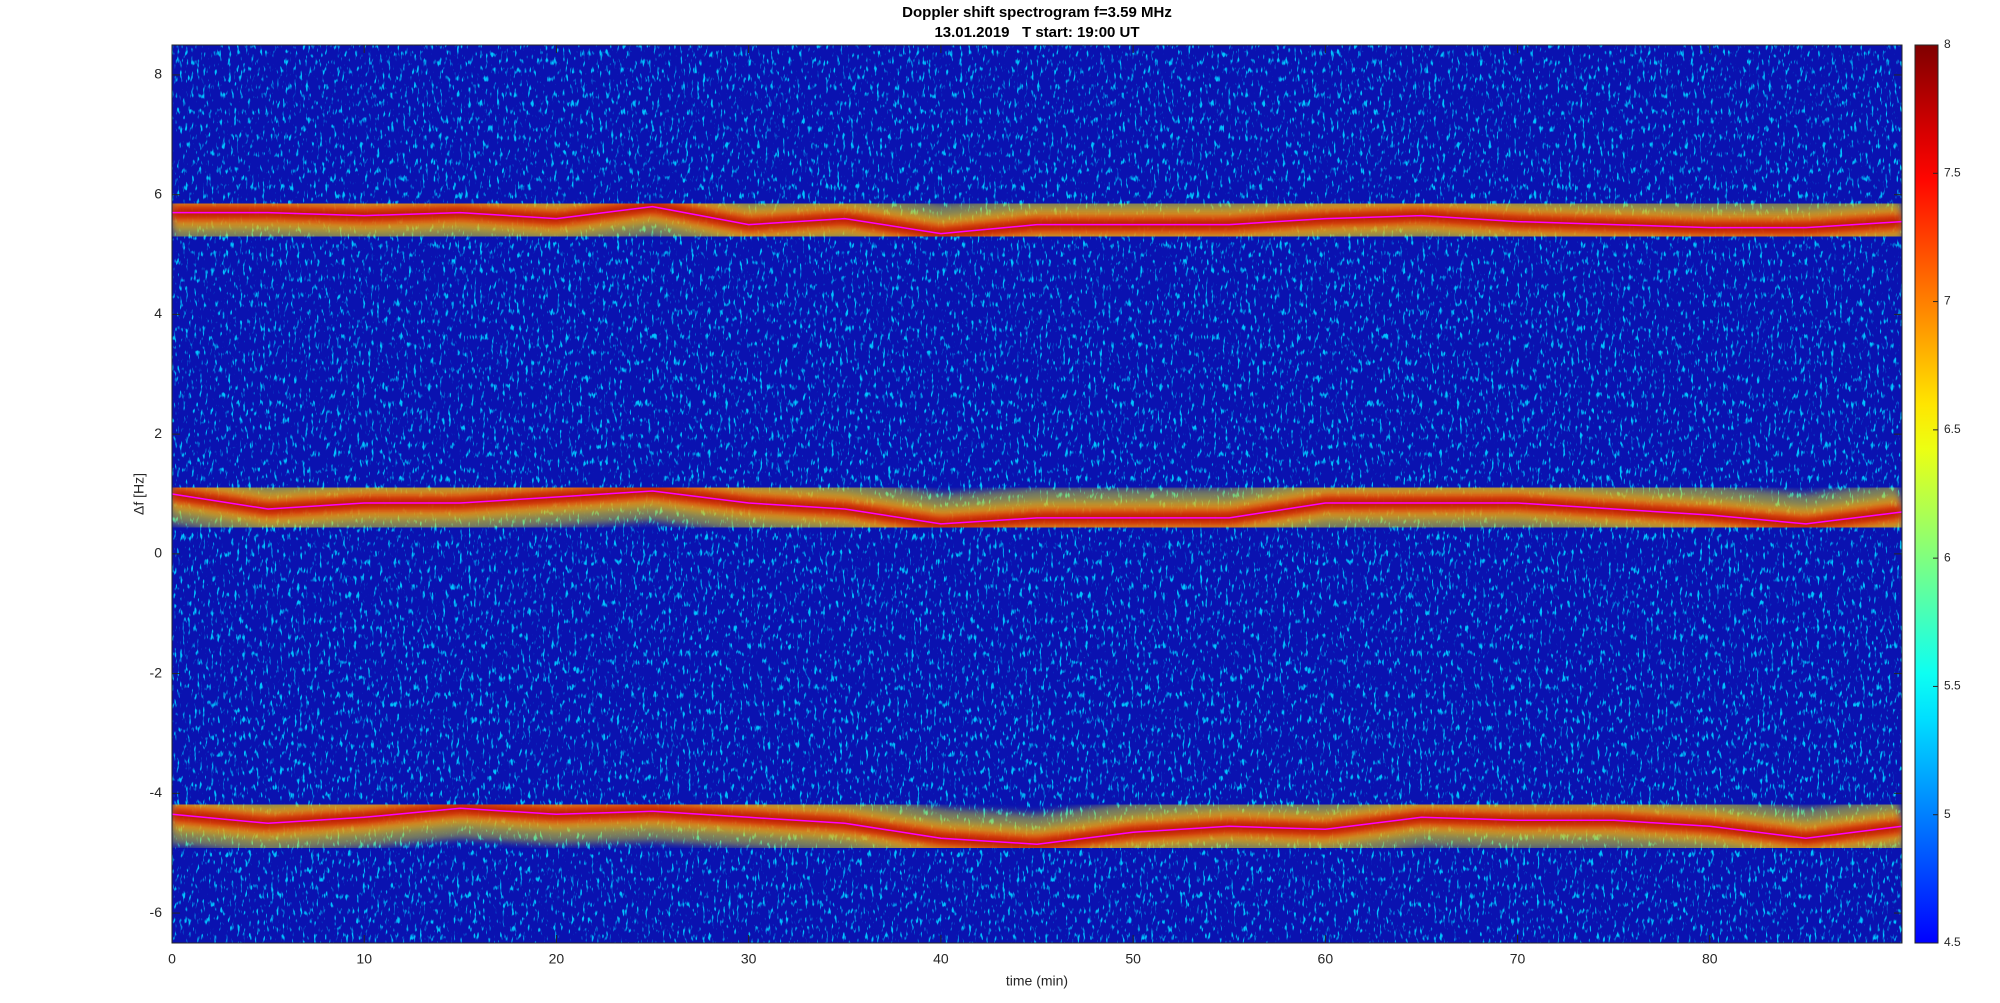  I want to click on x-tick-label: 10, so click(364, 959).